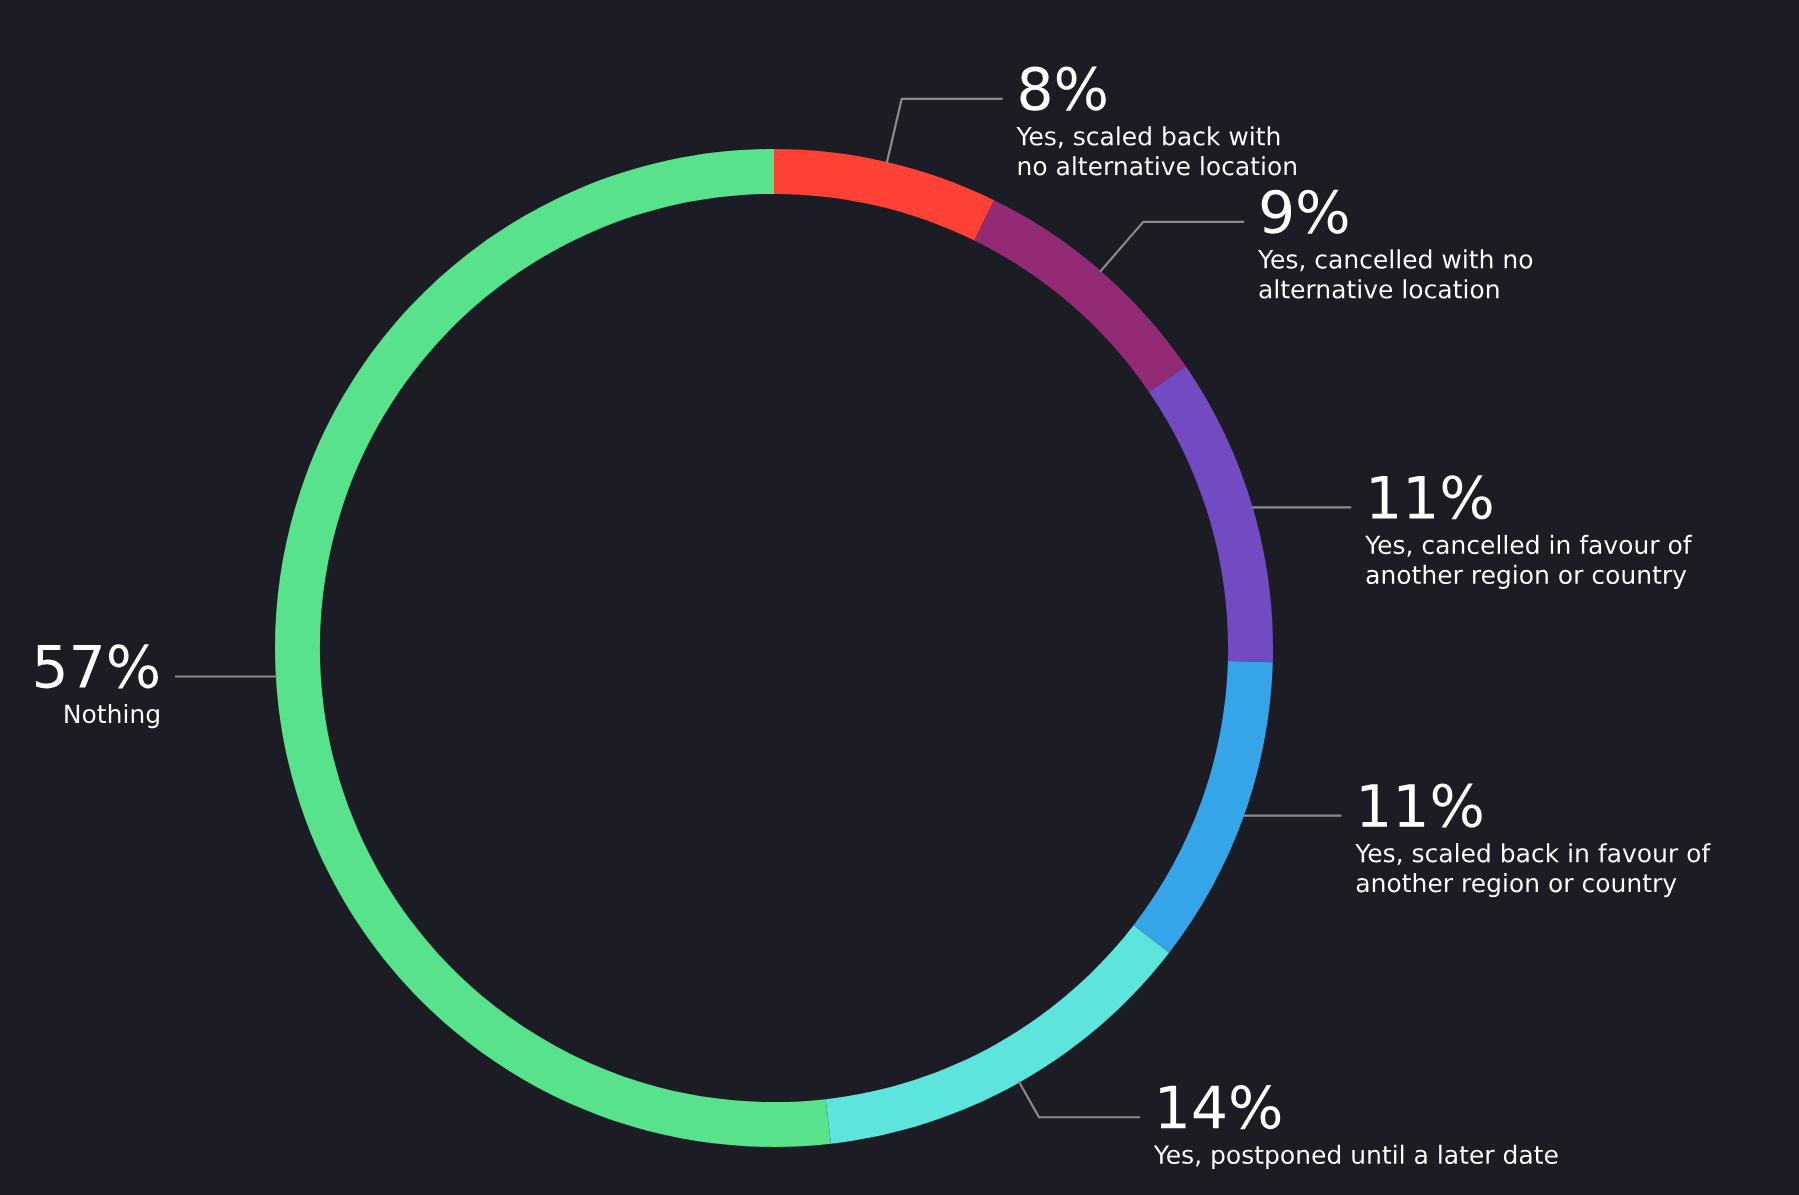 The height and width of the screenshot is (1195, 1799). I want to click on slice-label: Yes, scaled back with no alternative location, so click(1156, 151).